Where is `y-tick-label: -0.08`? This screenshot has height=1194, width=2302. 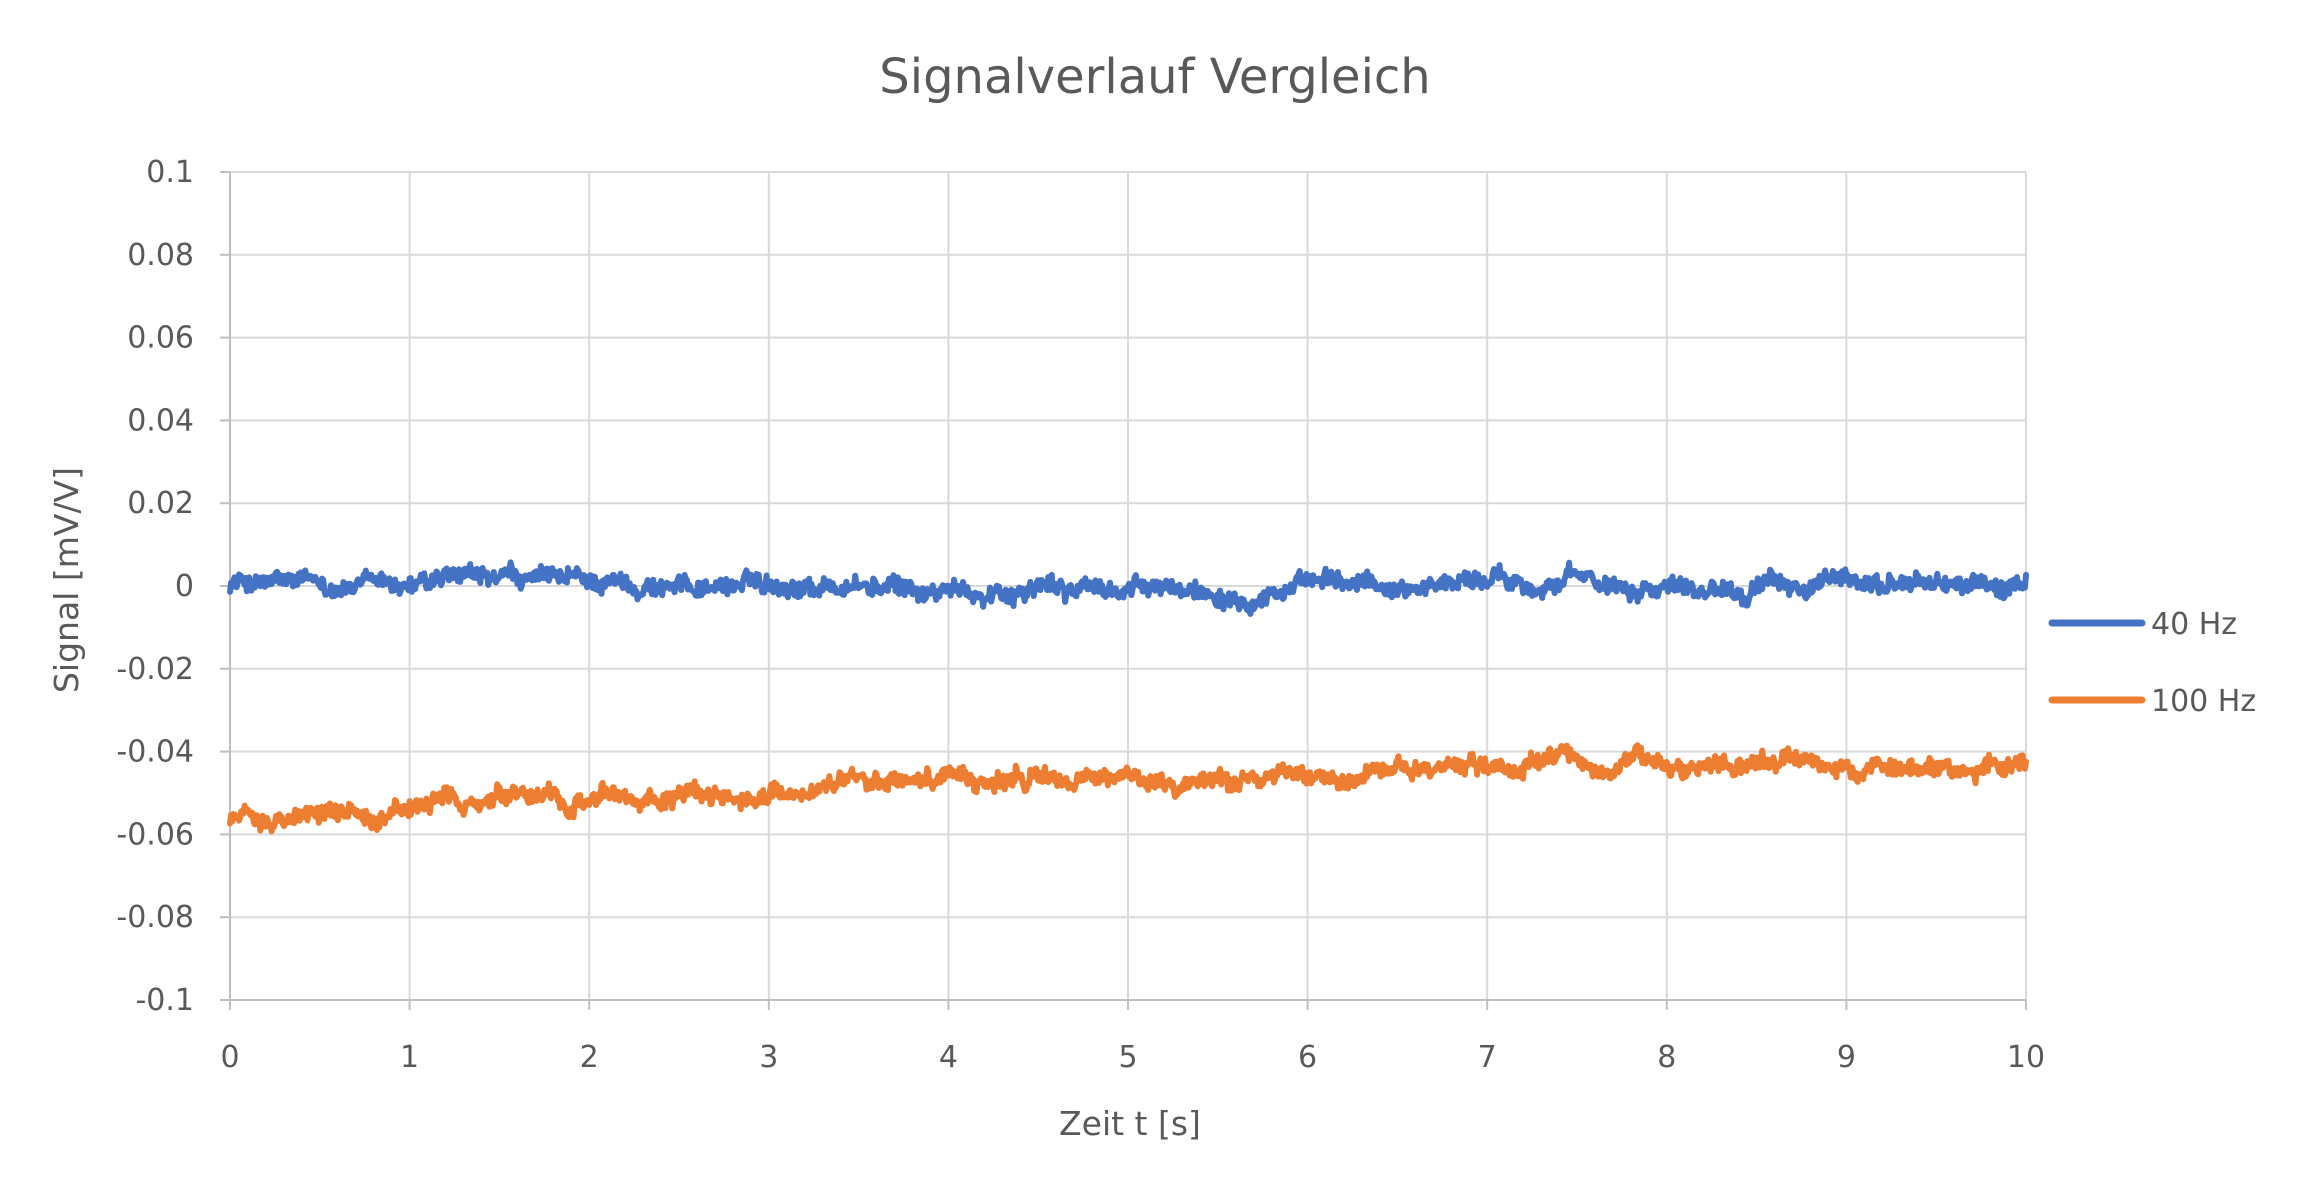 y-tick-label: -0.08 is located at coordinates (155, 917).